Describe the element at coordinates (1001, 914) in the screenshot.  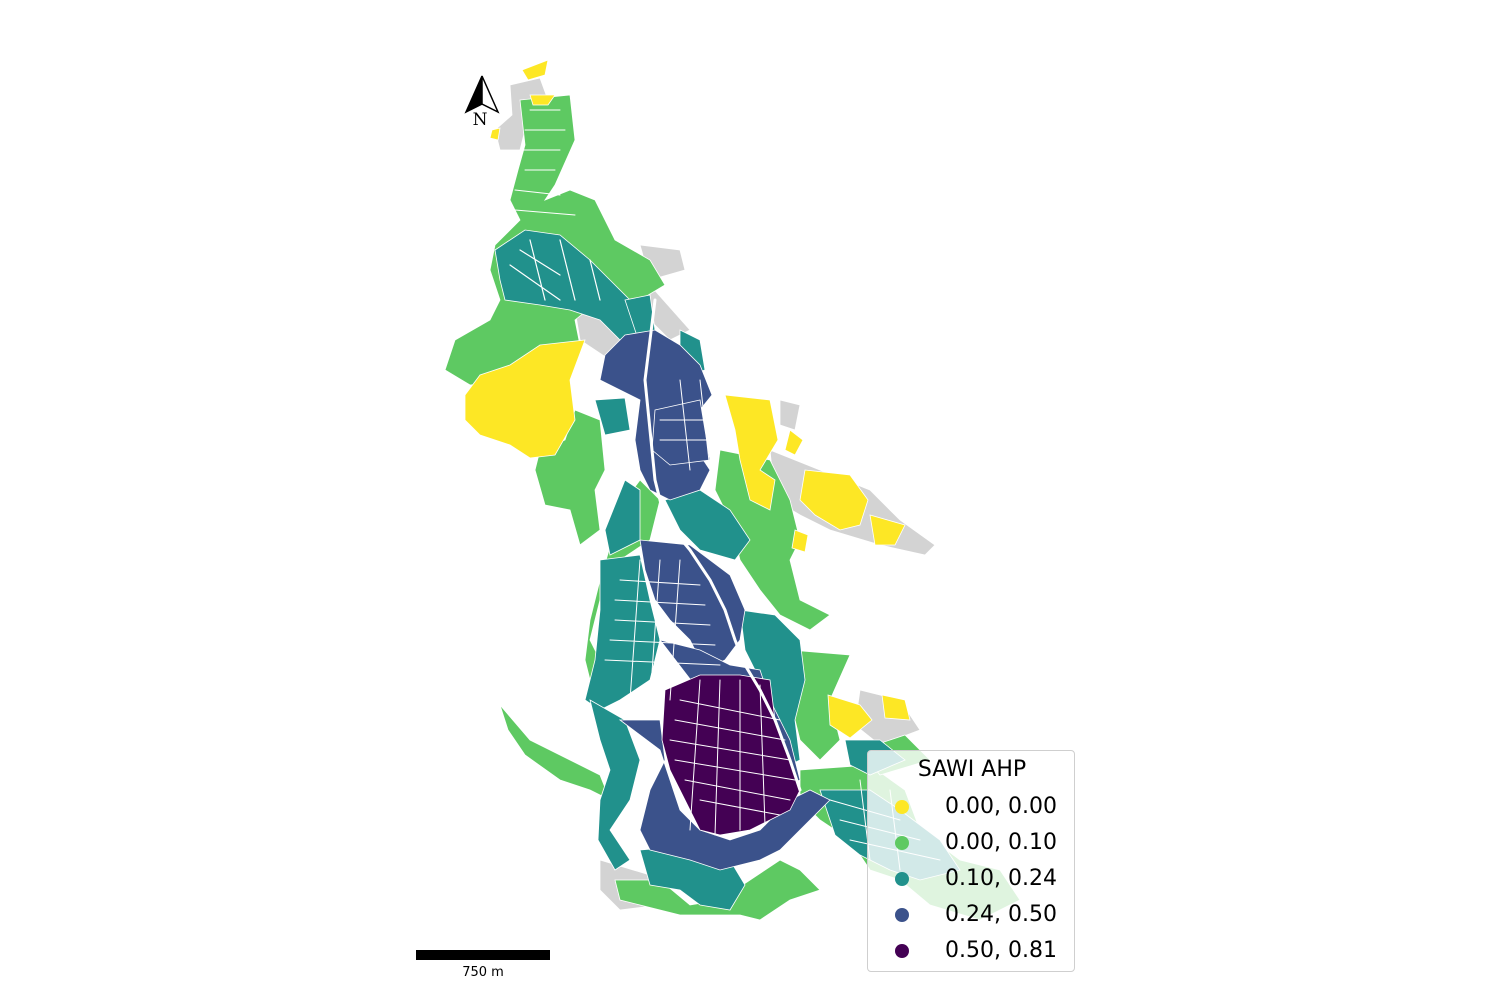
I see `legend-label: 0.24, 0.50` at that location.